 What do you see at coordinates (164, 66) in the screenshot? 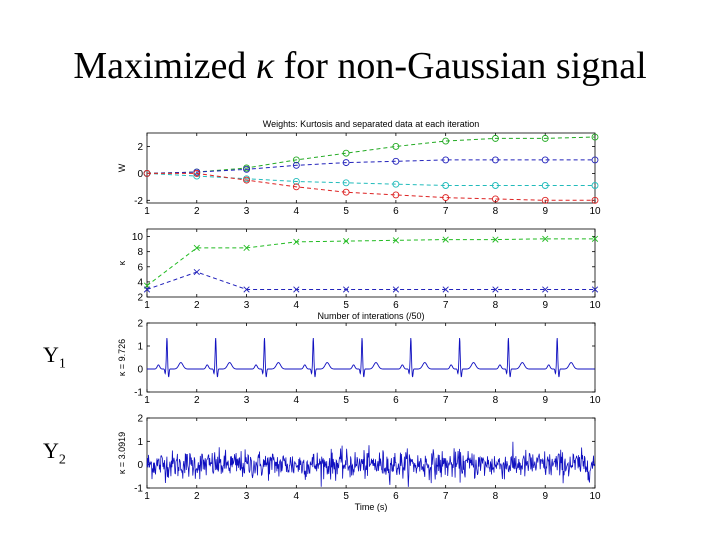
I see `title-prefix: Maximized` at bounding box center [164, 66].